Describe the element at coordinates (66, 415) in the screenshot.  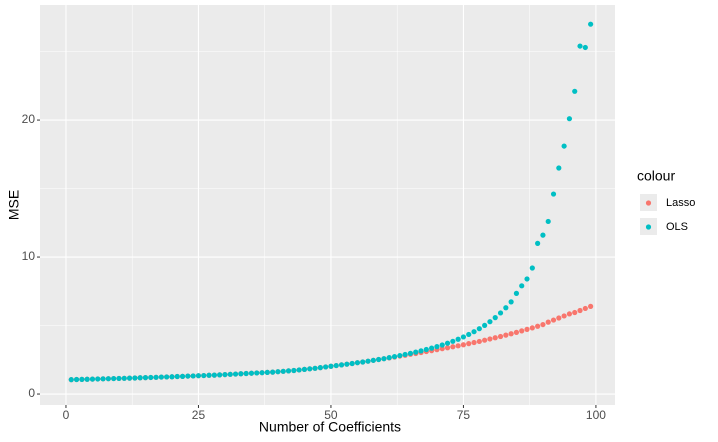
I see `x-tick-label: 0` at that location.